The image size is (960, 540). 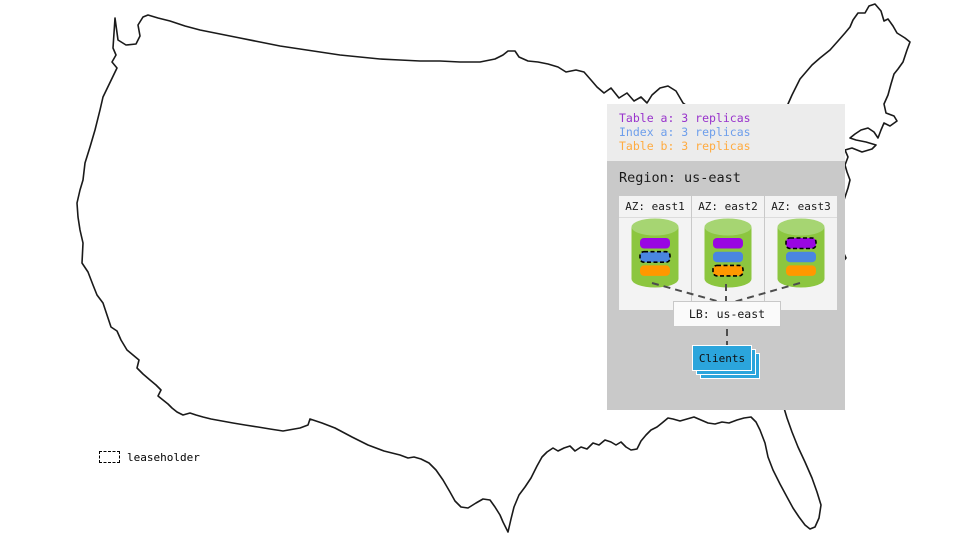 What do you see at coordinates (685, 146) in the screenshot?
I see `legend-item: Table b: 3 replicas` at bounding box center [685, 146].